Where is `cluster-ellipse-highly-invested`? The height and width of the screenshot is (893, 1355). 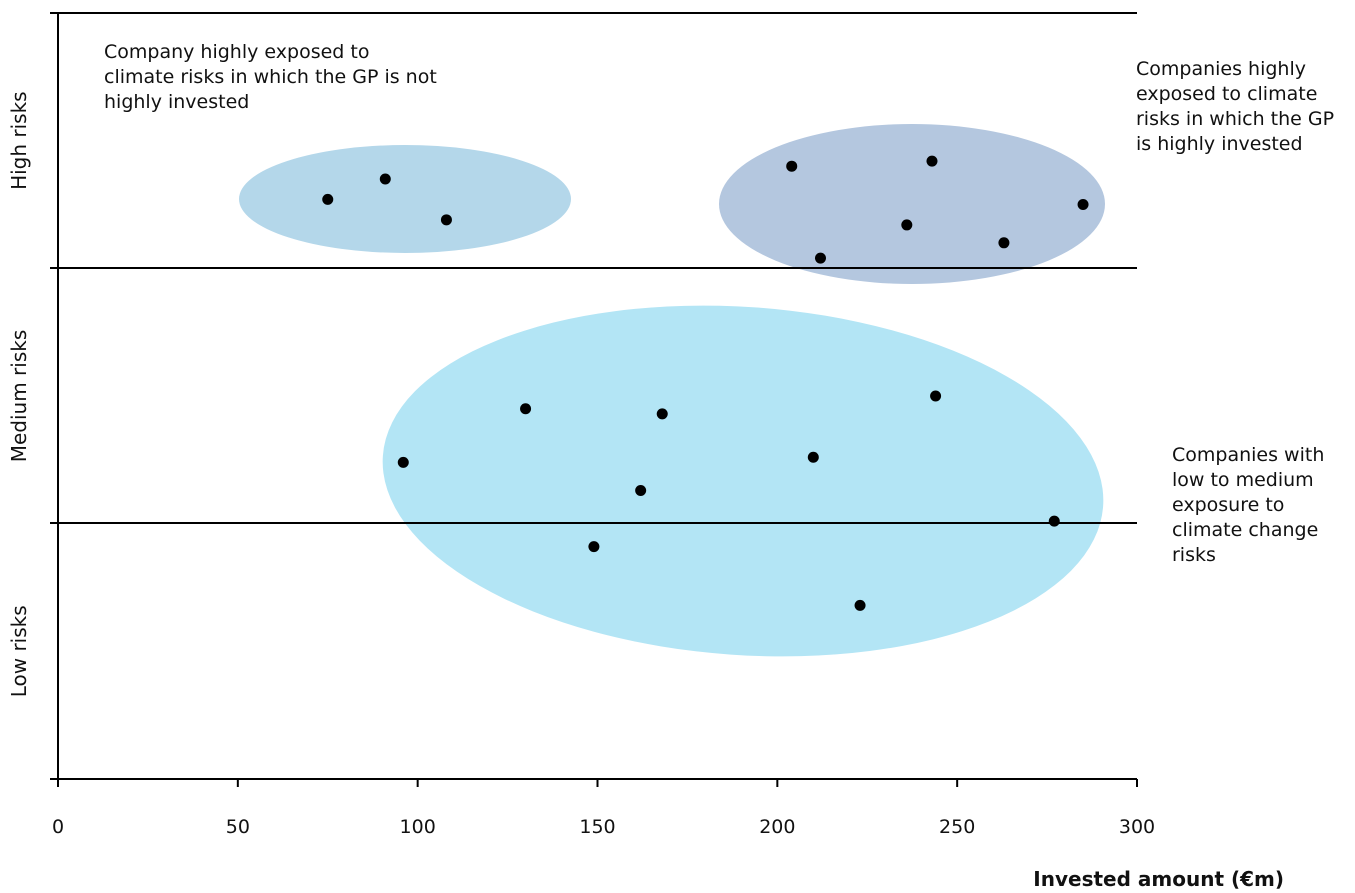
cluster-ellipse-highly-invested is located at coordinates (912, 204).